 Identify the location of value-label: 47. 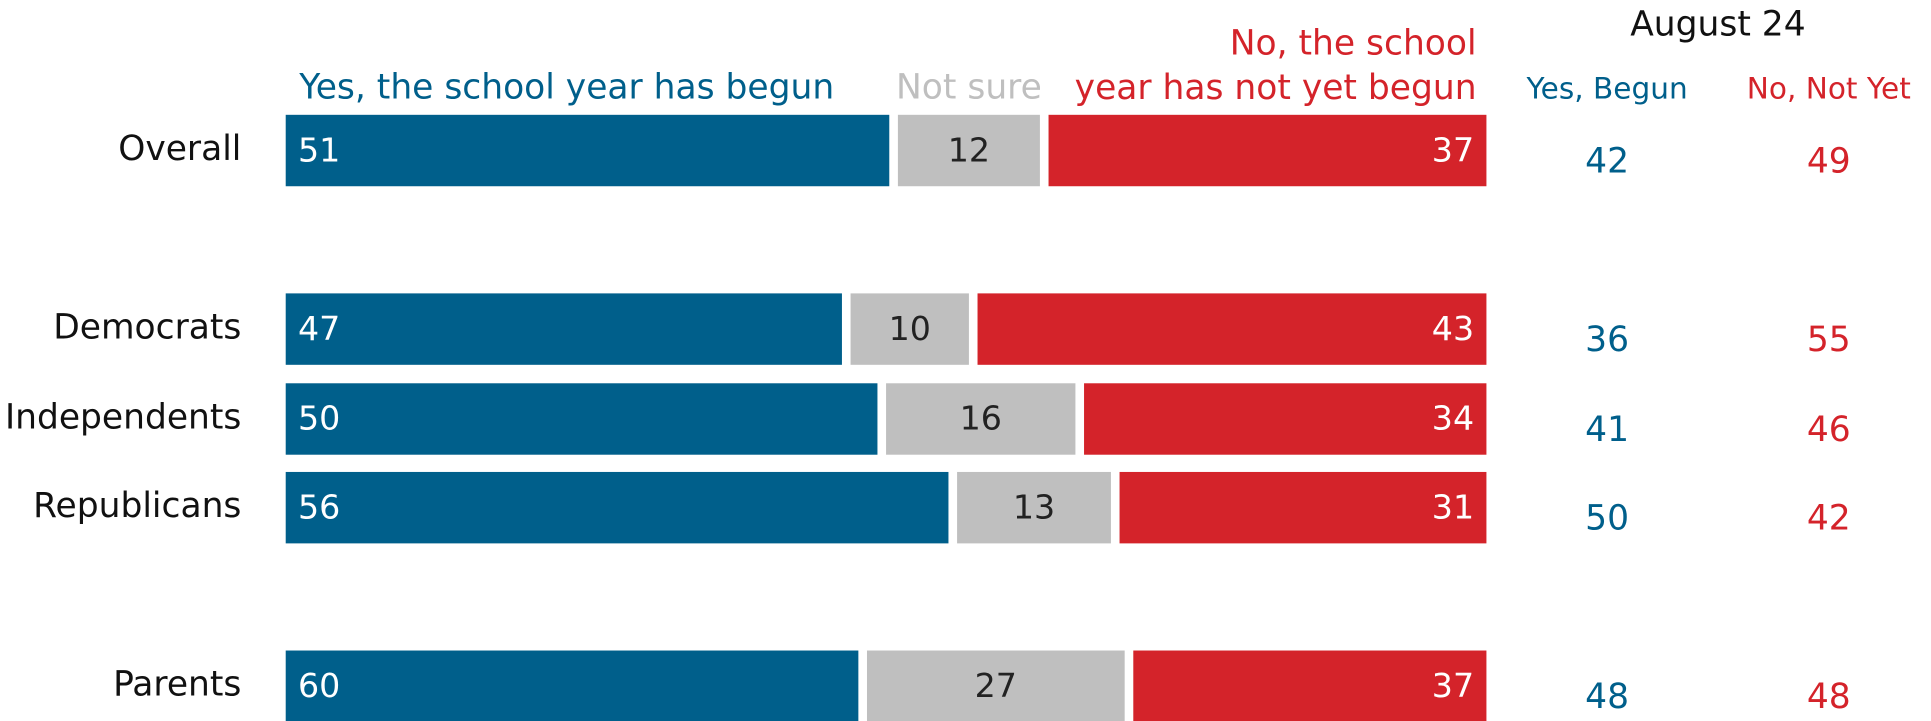
(319, 328).